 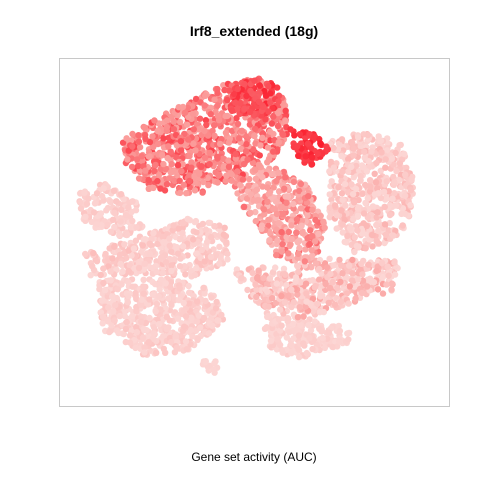 What do you see at coordinates (253, 457) in the screenshot?
I see `x-axis-label: Gene set activity (AUC)` at bounding box center [253, 457].